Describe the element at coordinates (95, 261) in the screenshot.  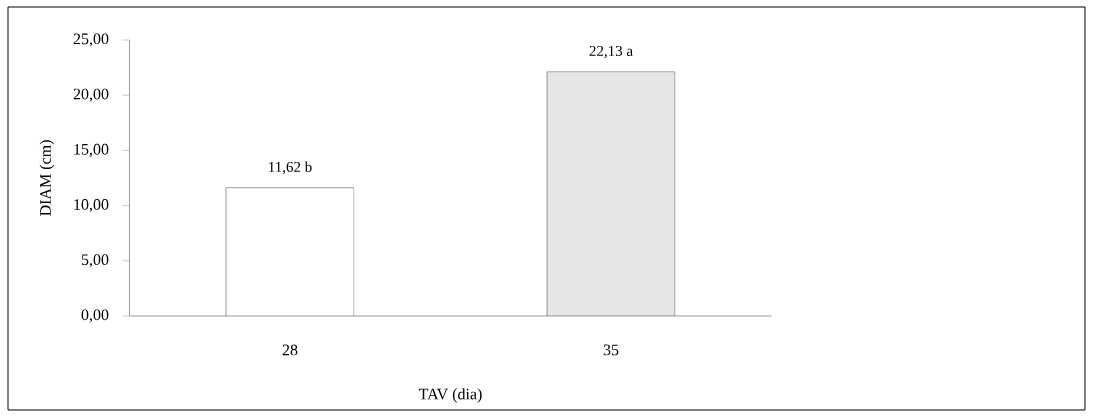
I see `y-tick-label: 5,00` at that location.